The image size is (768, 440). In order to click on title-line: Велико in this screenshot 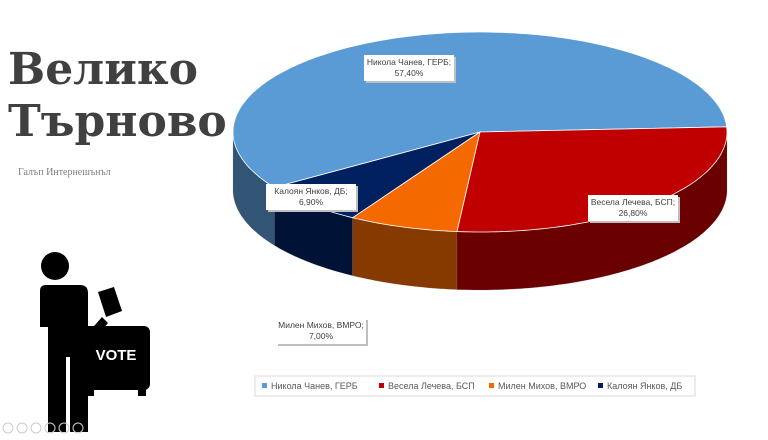, I will do `click(103, 69)`.